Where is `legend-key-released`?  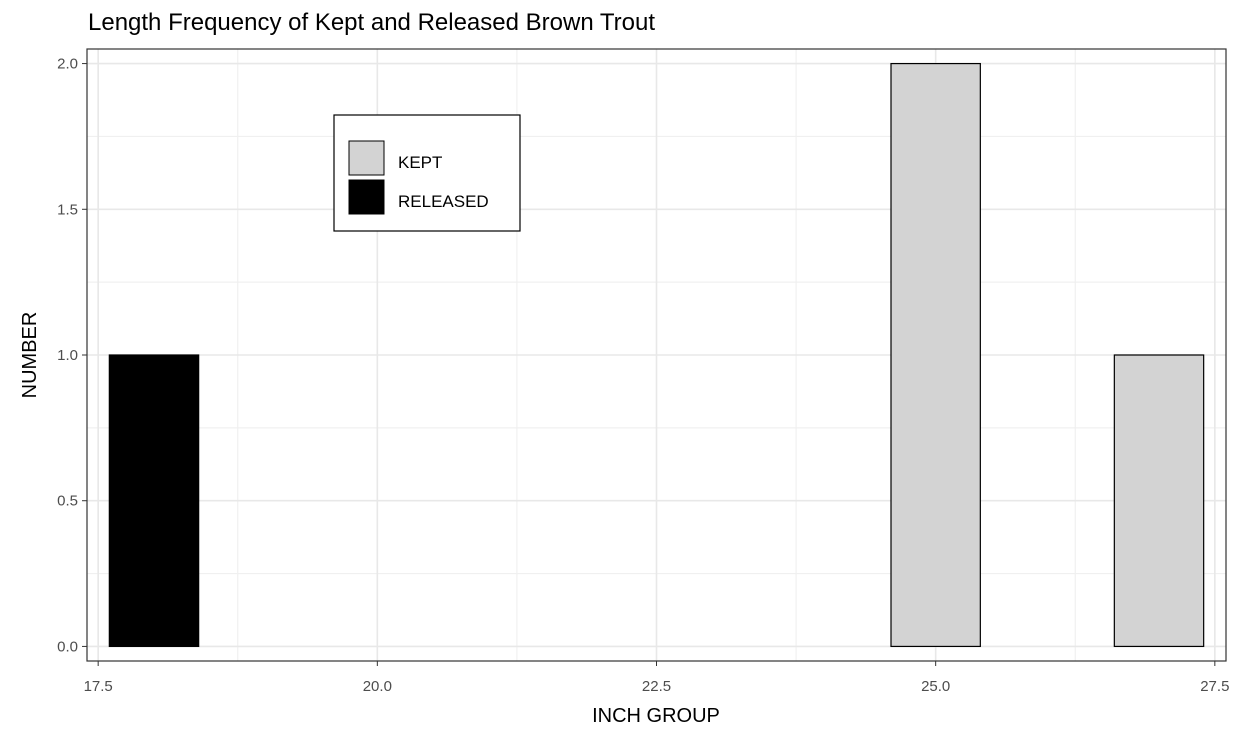 legend-key-released is located at coordinates (366, 197).